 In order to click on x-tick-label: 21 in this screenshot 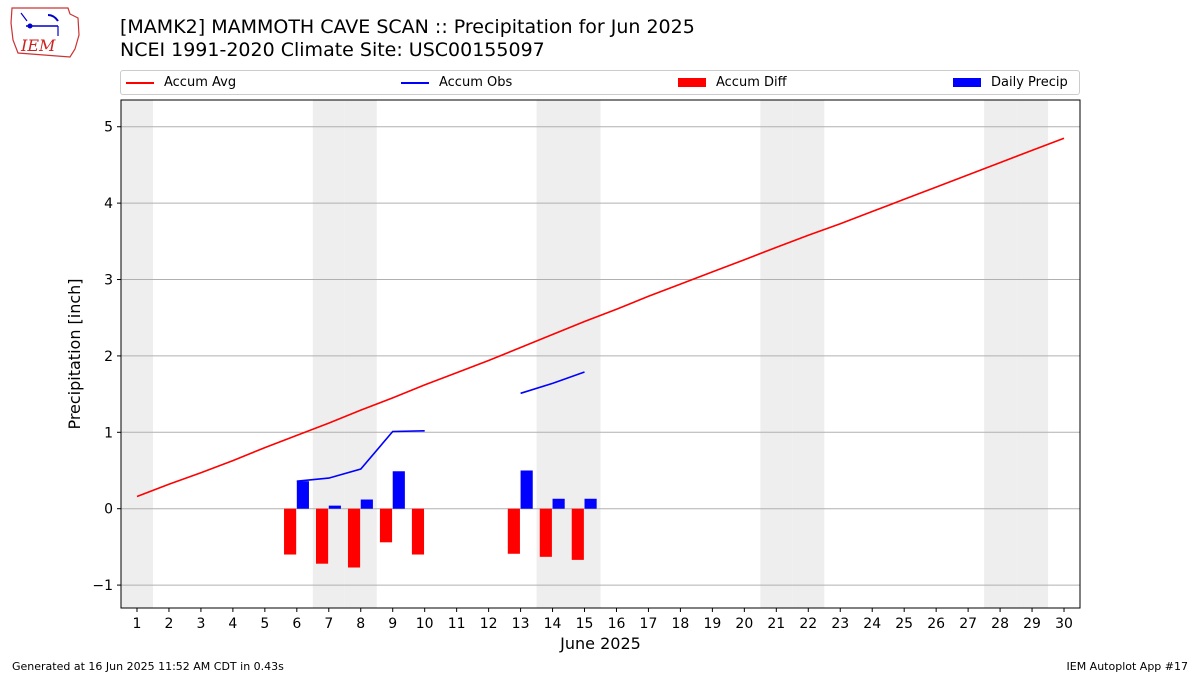, I will do `click(776, 624)`.